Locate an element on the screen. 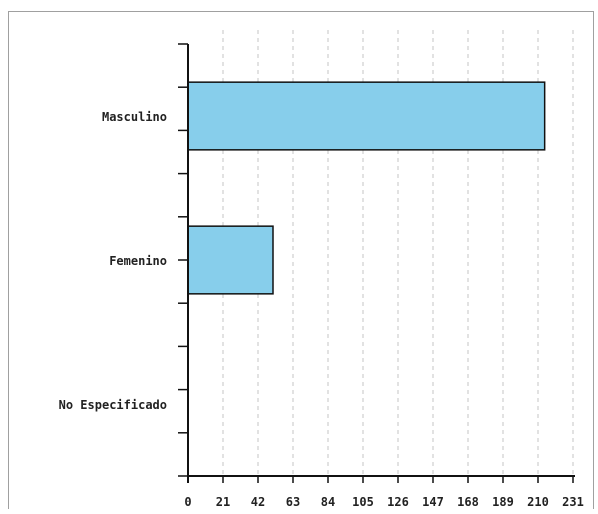  x-tick-label-231: 231 is located at coordinates (573, 502).